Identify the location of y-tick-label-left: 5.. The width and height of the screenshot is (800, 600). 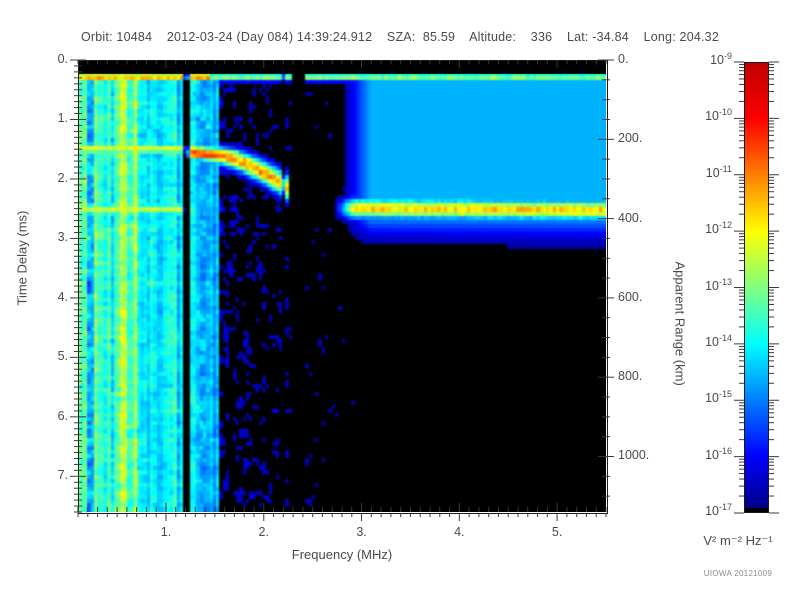
(62, 356).